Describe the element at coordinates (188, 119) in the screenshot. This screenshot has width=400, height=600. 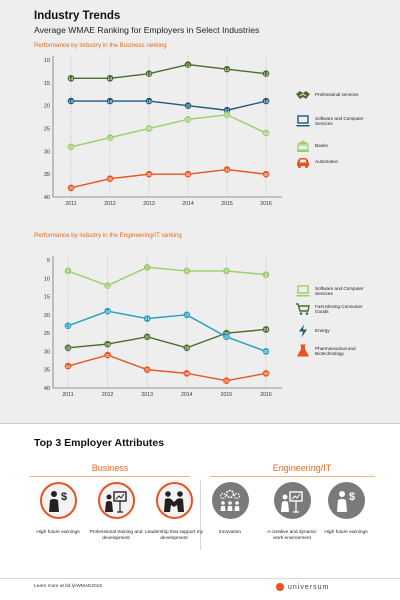
I see `data-label: 23` at that location.